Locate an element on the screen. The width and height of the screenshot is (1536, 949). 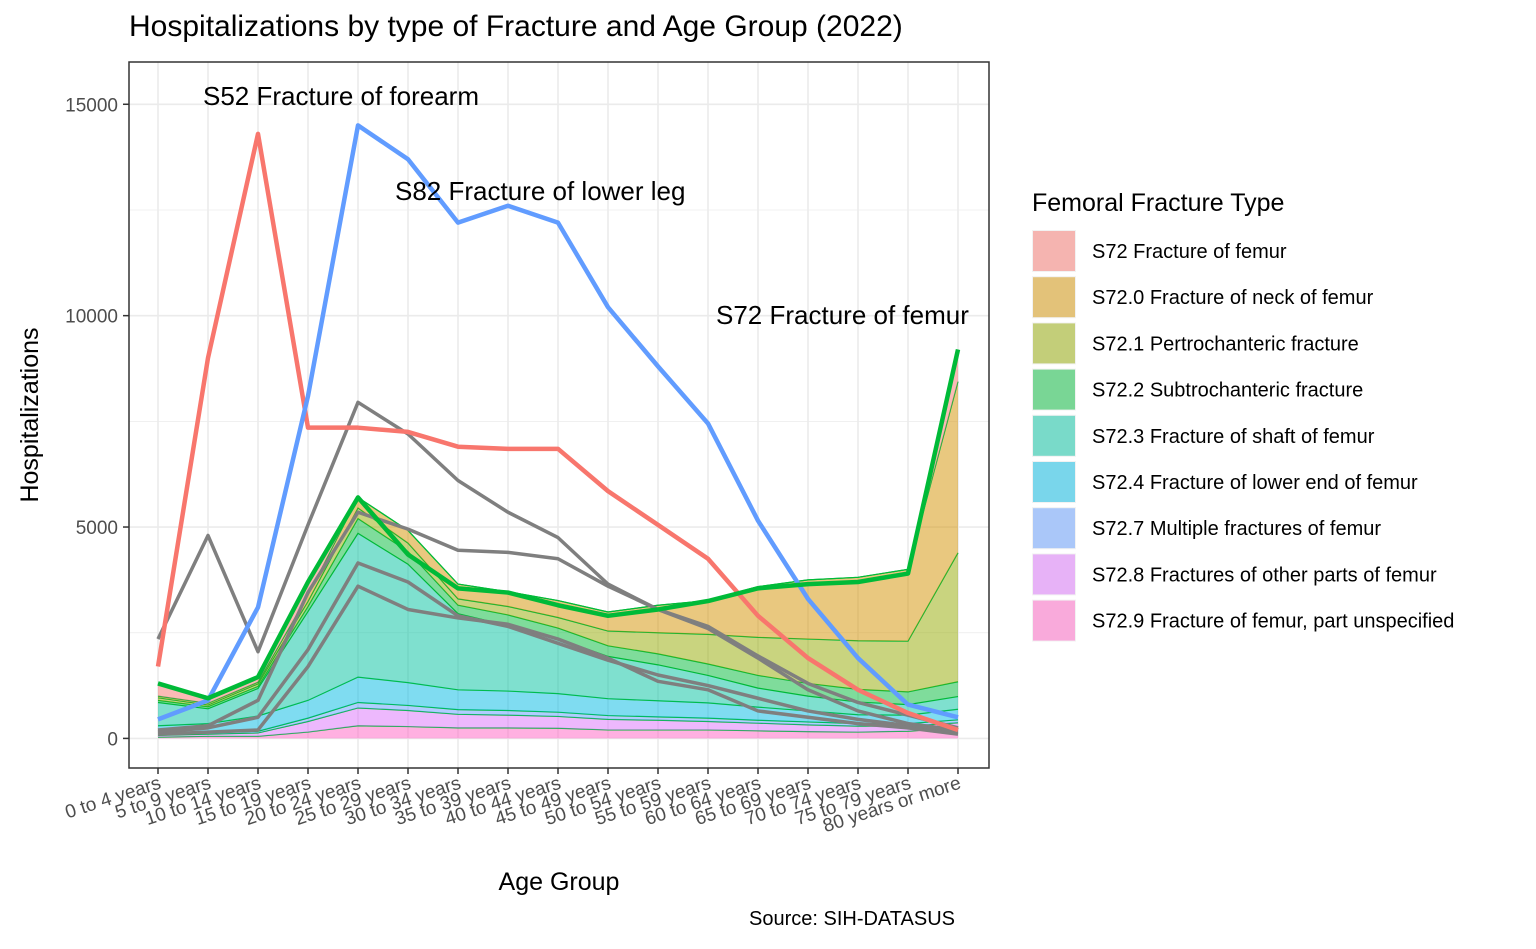
legend-label: S72.7 Multiple fractures of femur is located at coordinates (1236, 529).